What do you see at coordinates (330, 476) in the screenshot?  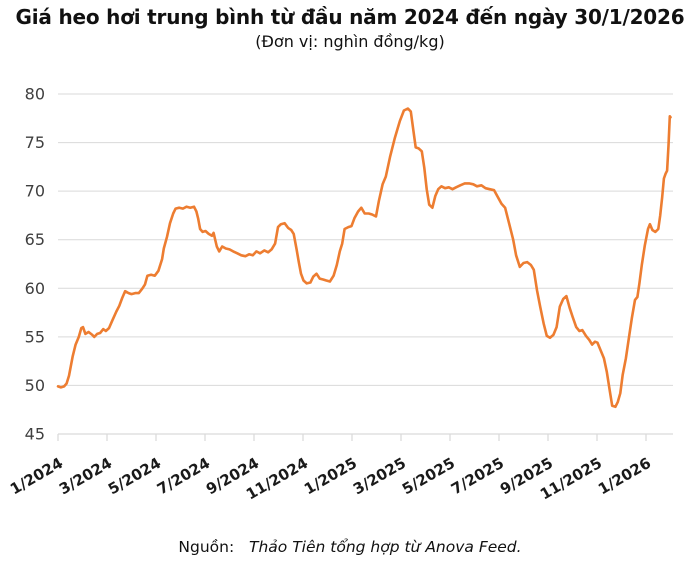 I see `x-axis-tick-label: 1/2025` at bounding box center [330, 476].